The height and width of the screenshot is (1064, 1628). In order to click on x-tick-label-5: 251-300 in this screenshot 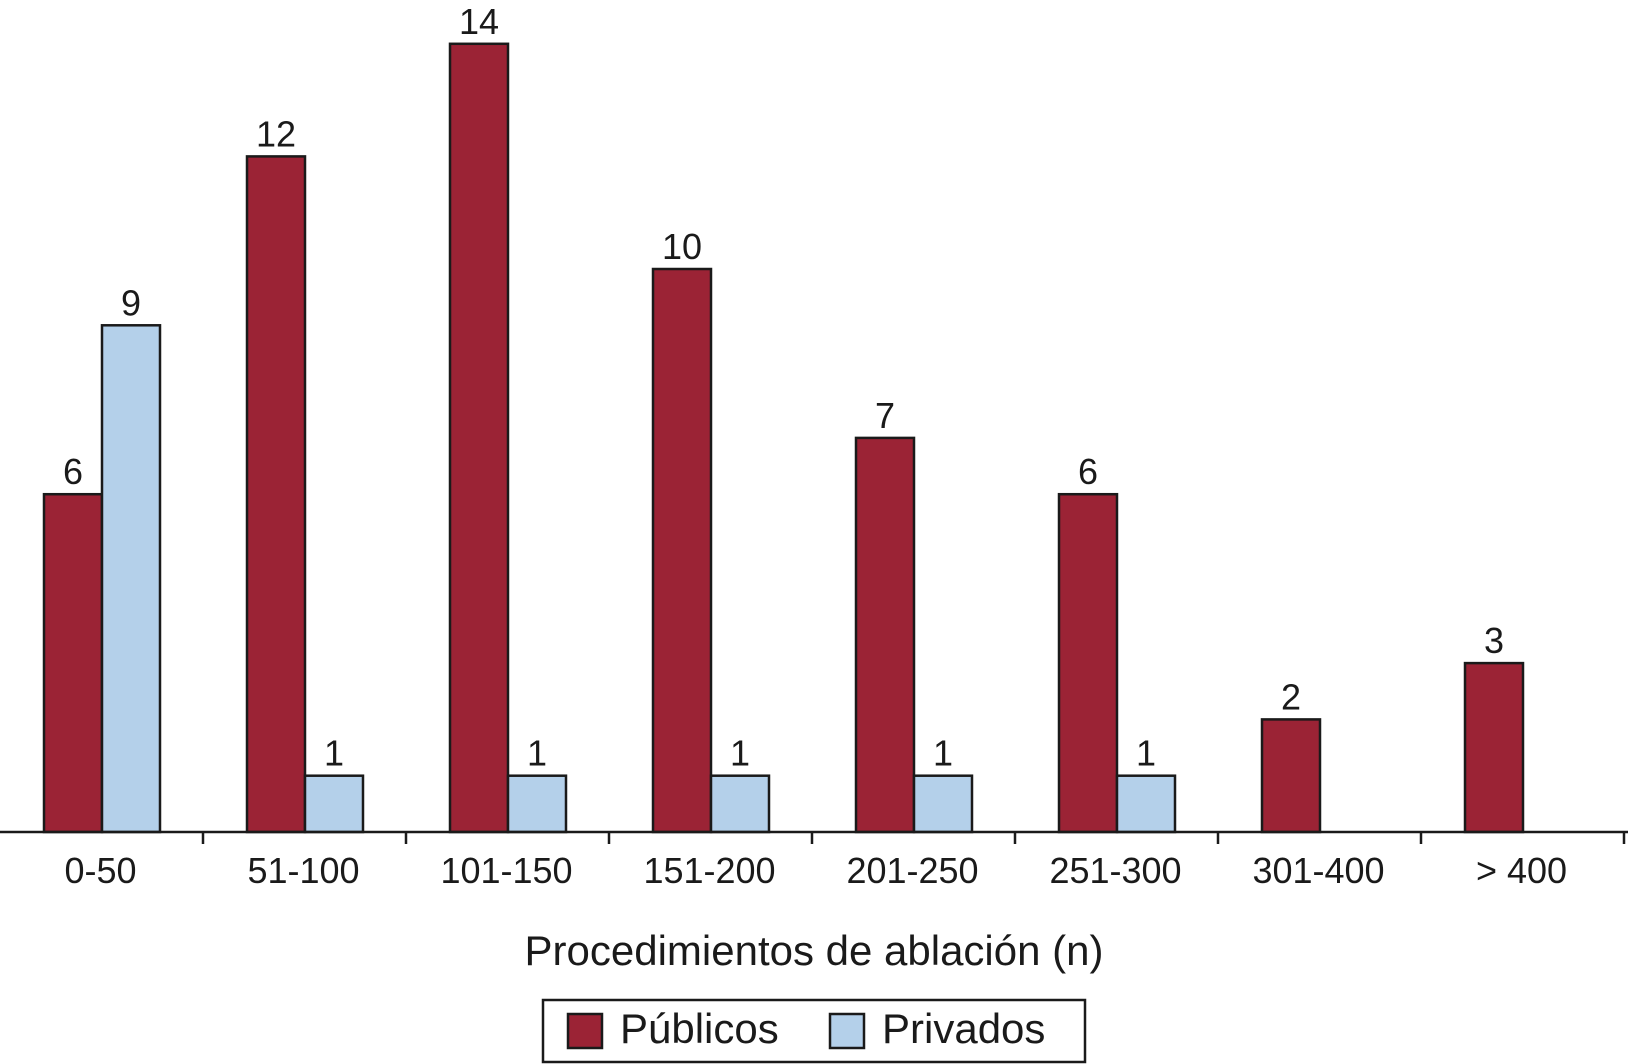, I will do `click(1115, 870)`.